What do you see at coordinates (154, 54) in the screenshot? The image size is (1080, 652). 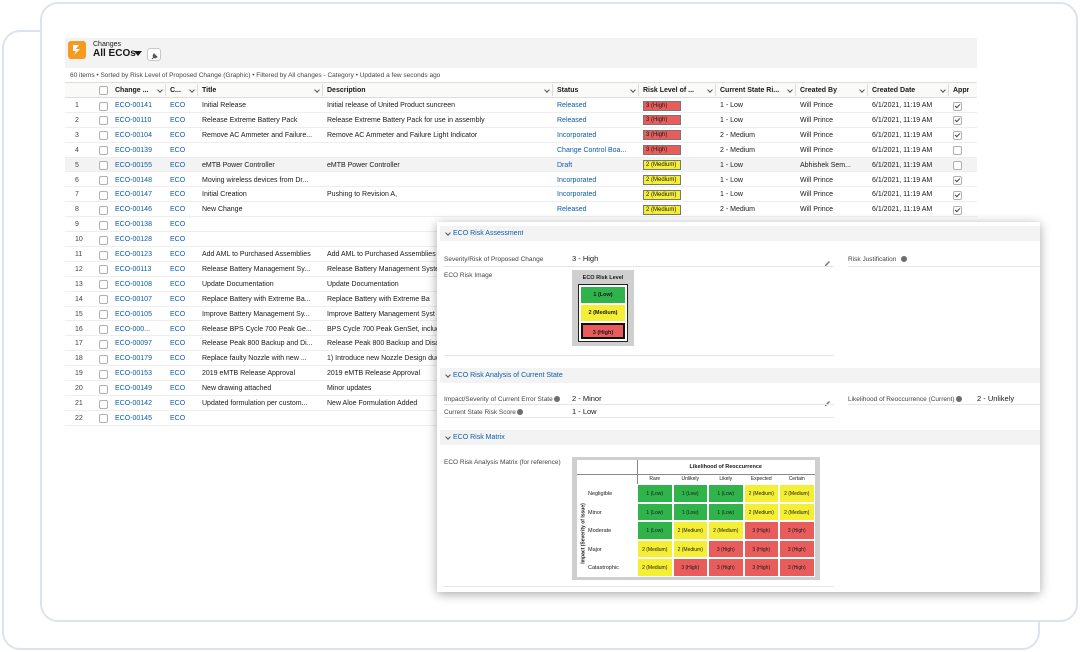 I see `pin-button` at bounding box center [154, 54].